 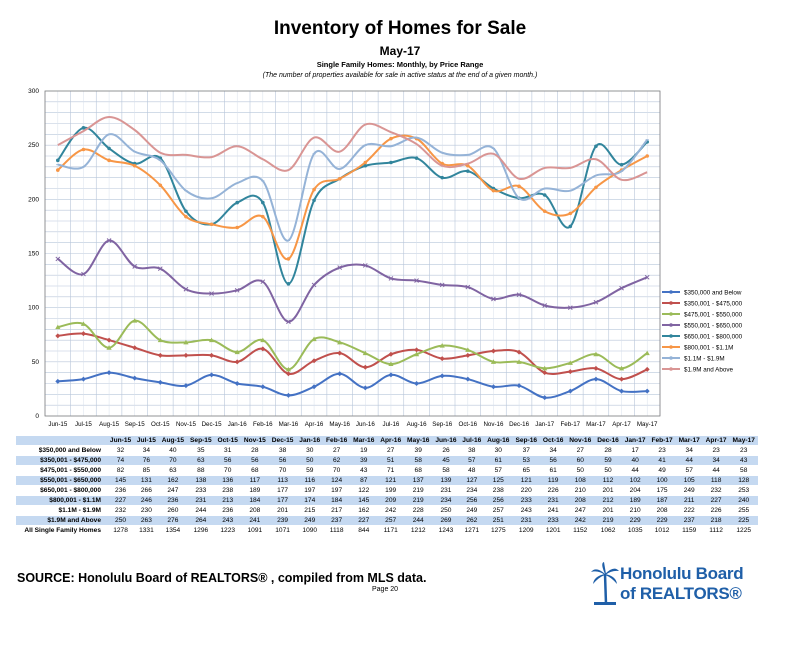 I want to click on table-column-header: Oct-15, so click(x=227, y=441).